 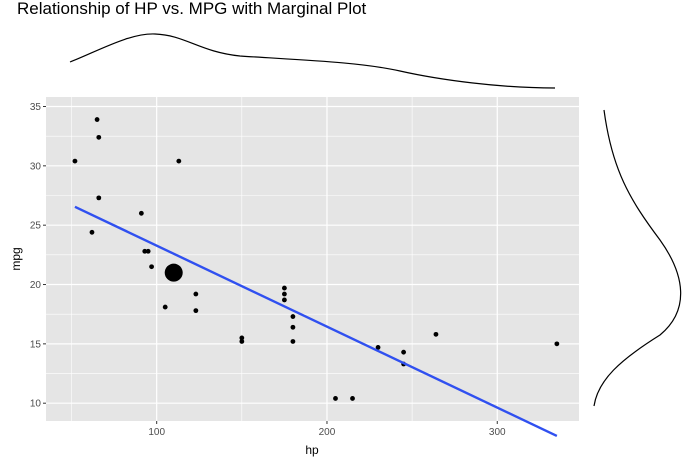 What do you see at coordinates (637, 258) in the screenshot?
I see `y-marginal-density` at bounding box center [637, 258].